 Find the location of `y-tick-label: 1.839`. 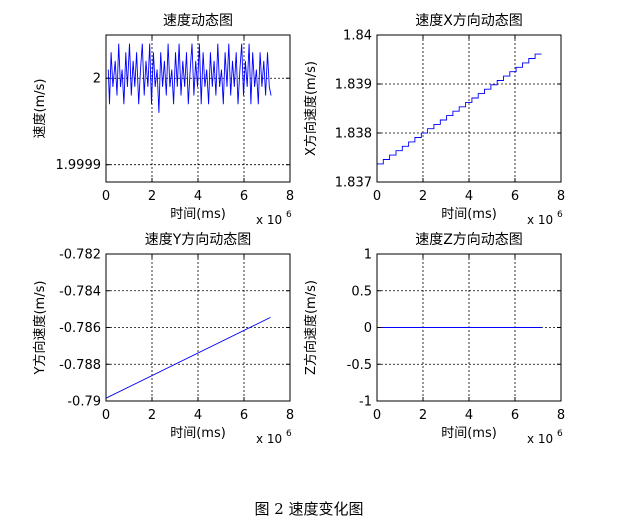

y-tick-label: 1.839 is located at coordinates (353, 85).